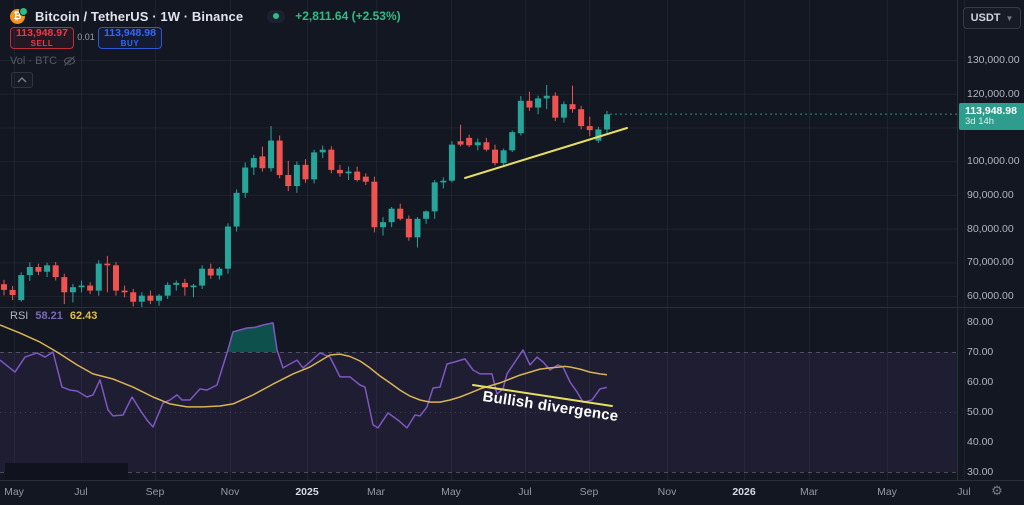  I want to click on rsi-ma-value: 62.43, so click(83, 316).